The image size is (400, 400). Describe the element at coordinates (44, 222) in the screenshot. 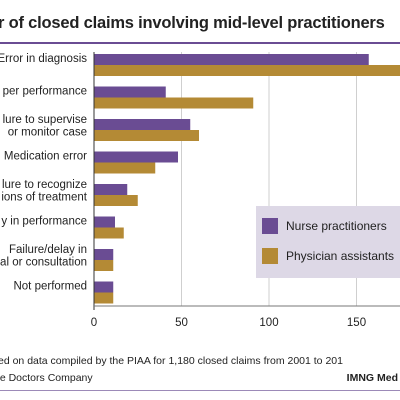

I see `category-label: y in performance` at that location.